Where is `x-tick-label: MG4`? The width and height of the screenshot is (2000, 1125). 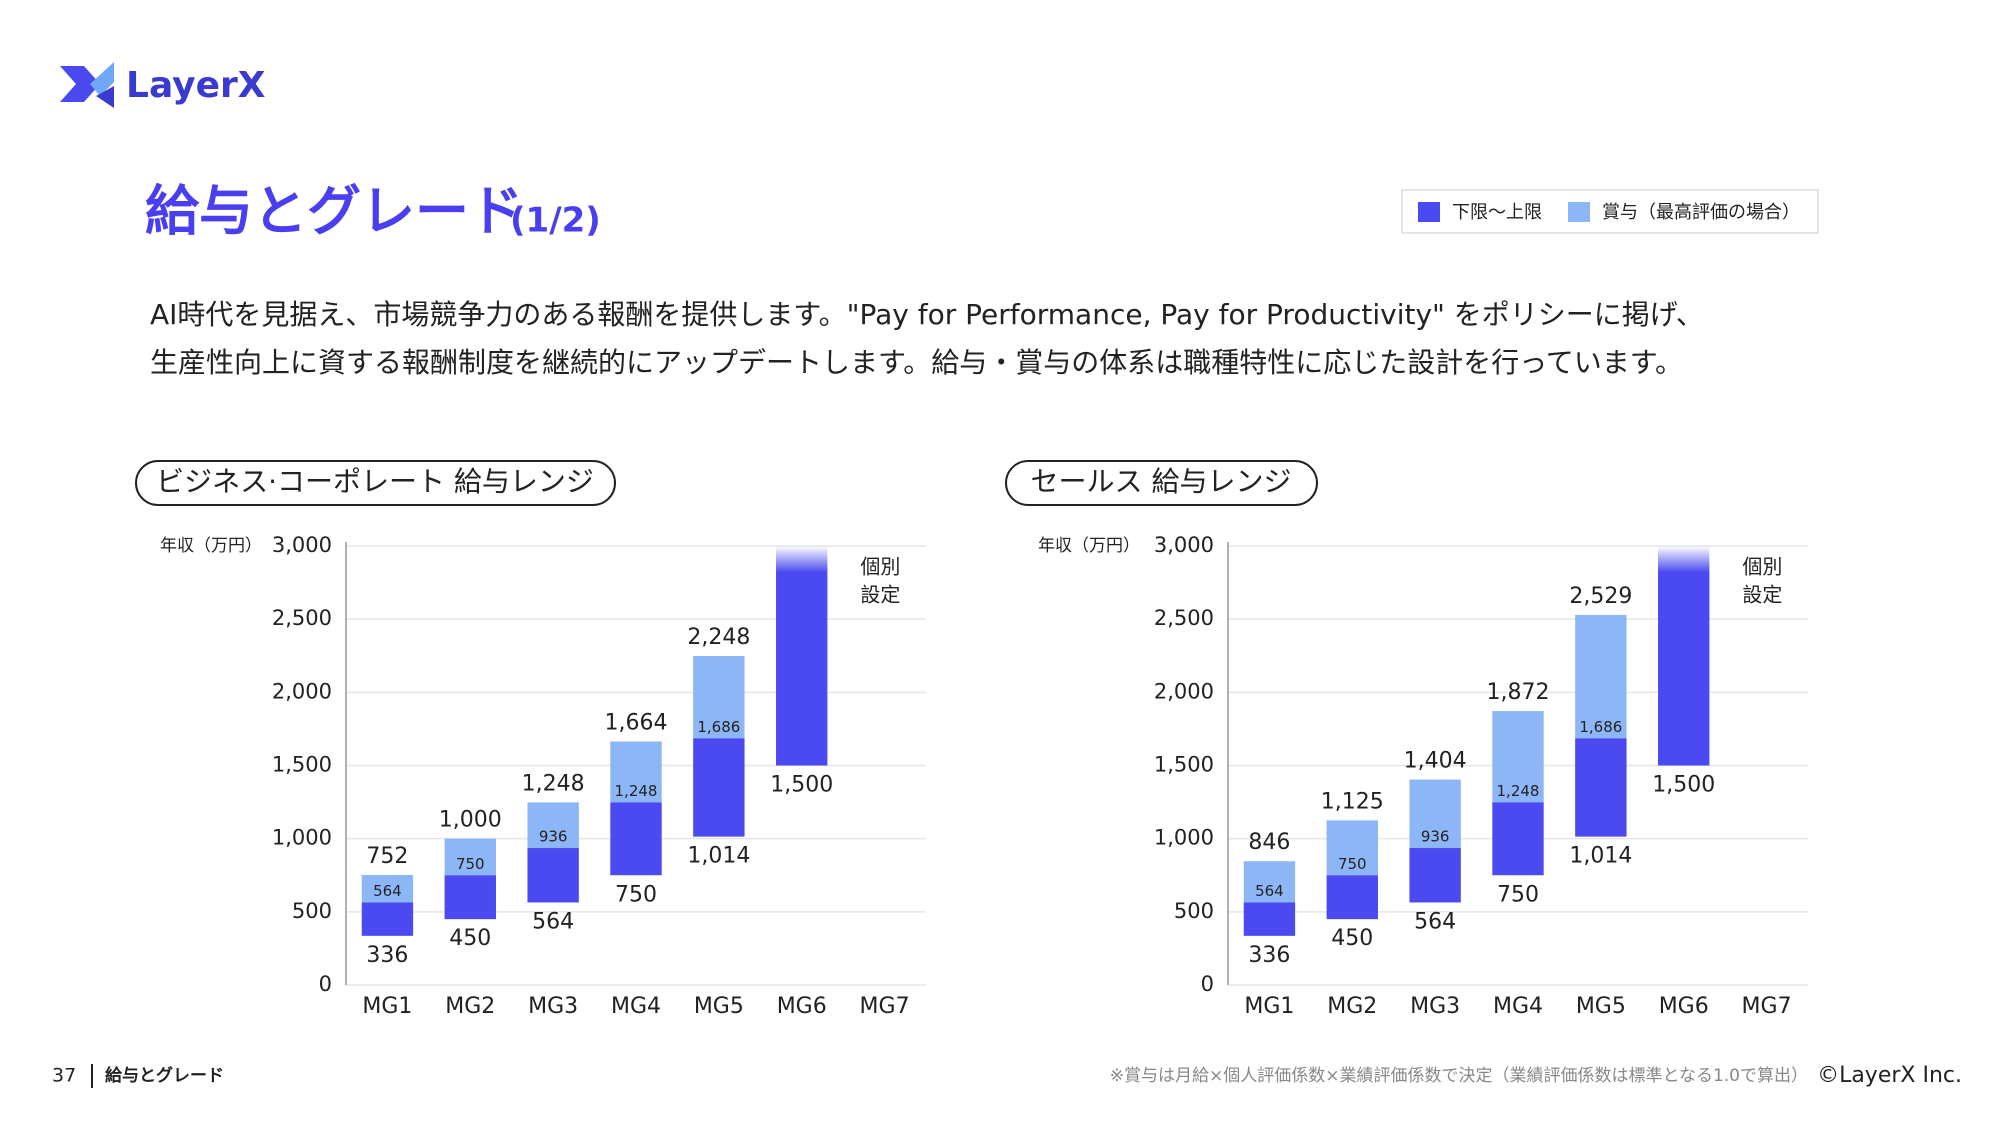 x-tick-label: MG4 is located at coordinates (636, 1006).